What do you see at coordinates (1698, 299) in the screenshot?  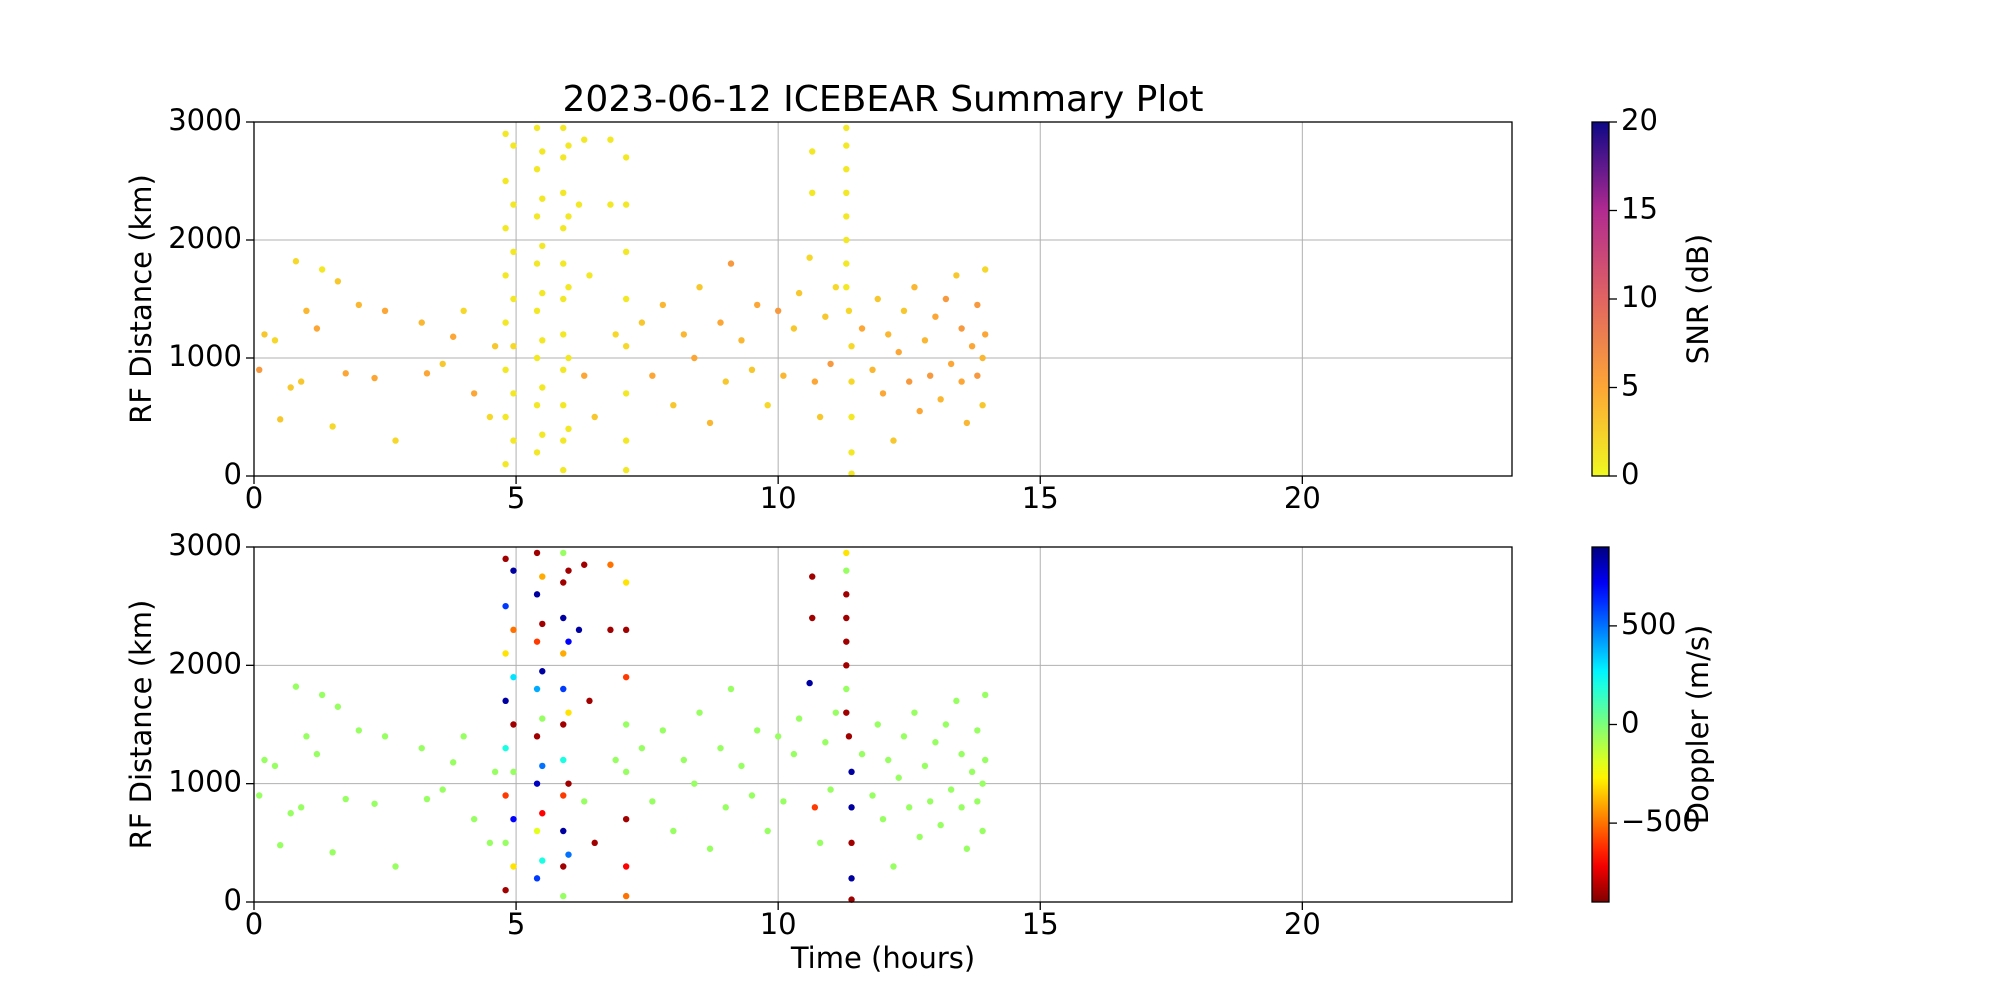 I see `colorbar-label: SNR (dB)` at bounding box center [1698, 299].